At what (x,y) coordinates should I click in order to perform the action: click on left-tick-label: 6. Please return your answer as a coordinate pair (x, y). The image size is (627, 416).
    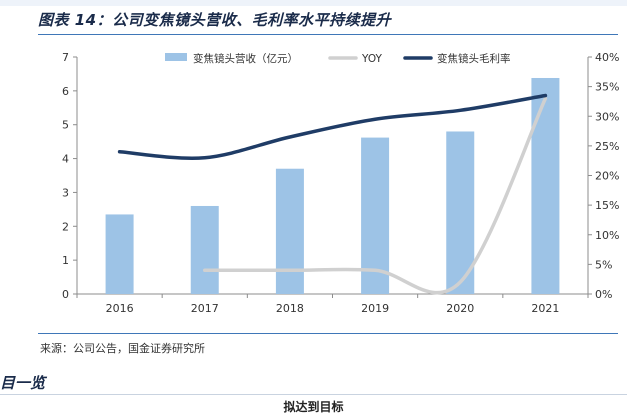
    Looking at the image, I should click on (65, 91).